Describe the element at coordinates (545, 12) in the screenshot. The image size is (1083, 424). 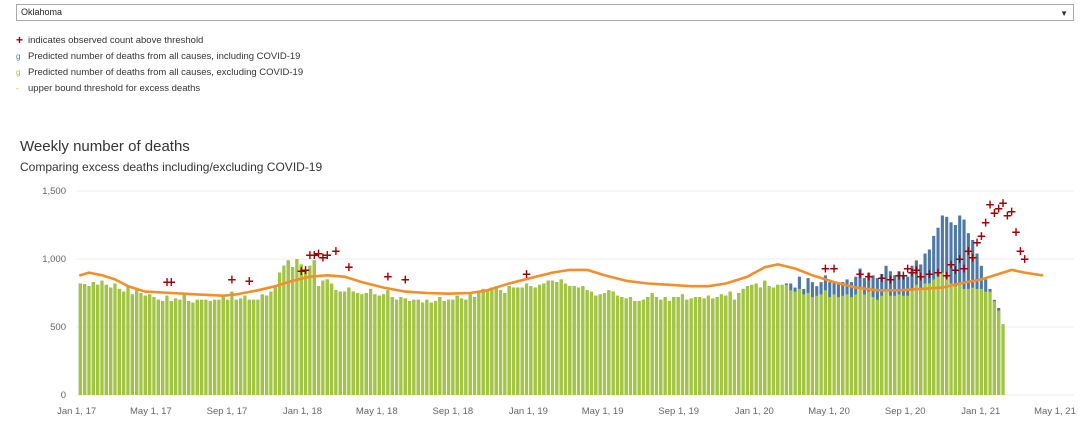
I see `state-select: Oklahoma ▼` at that location.